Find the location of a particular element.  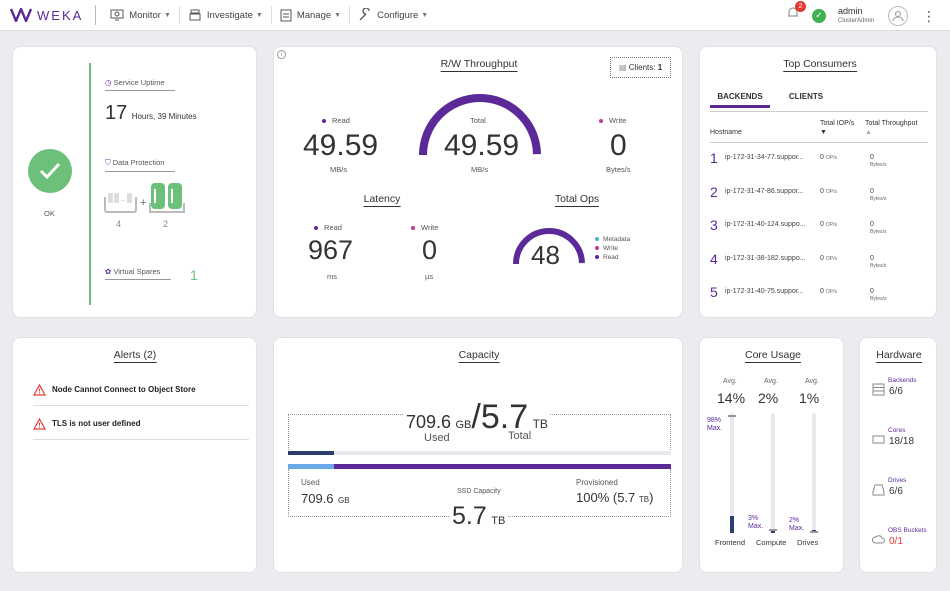

hardware-obs-label: OBS Buckets is located at coordinates (907, 530).